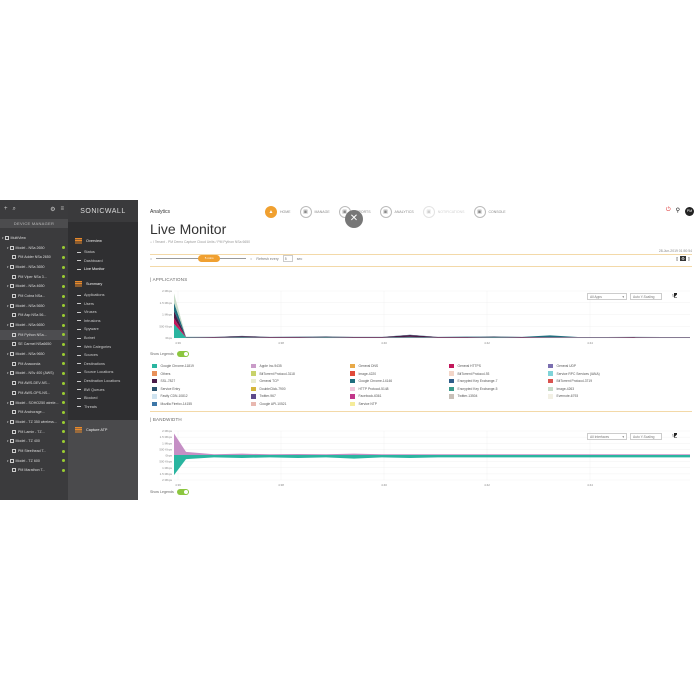 This screenshot has height=700, width=700. What do you see at coordinates (103, 364) in the screenshot?
I see `nav-item: Destinations` at bounding box center [103, 364].